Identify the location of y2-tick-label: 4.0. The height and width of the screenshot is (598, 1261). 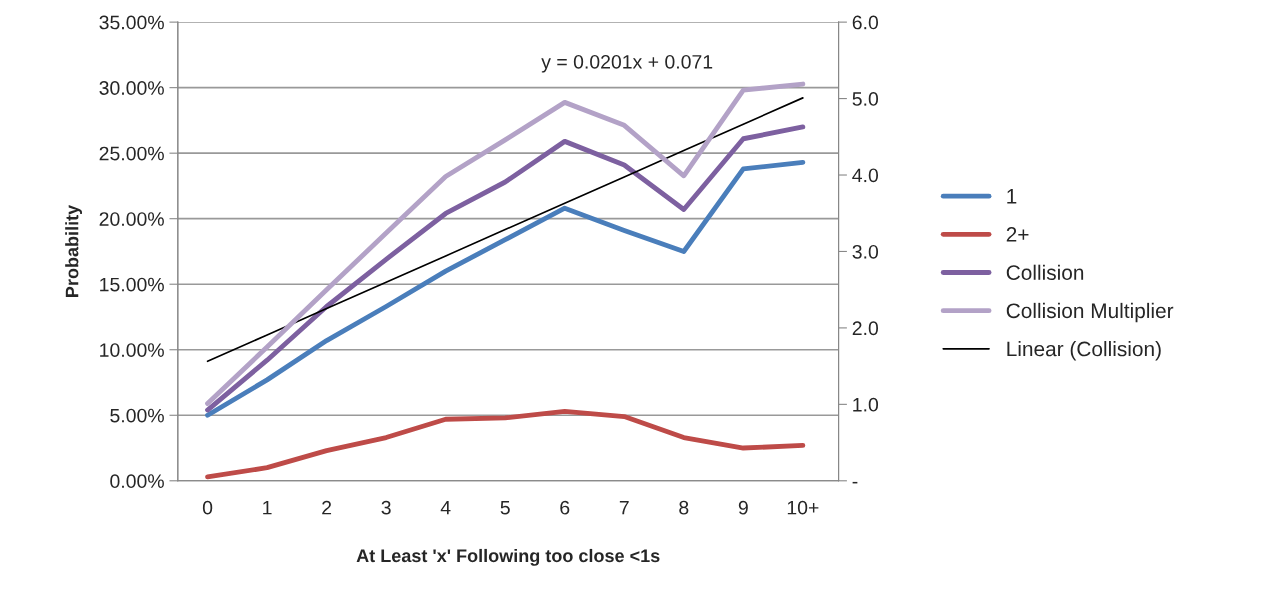
(865, 175).